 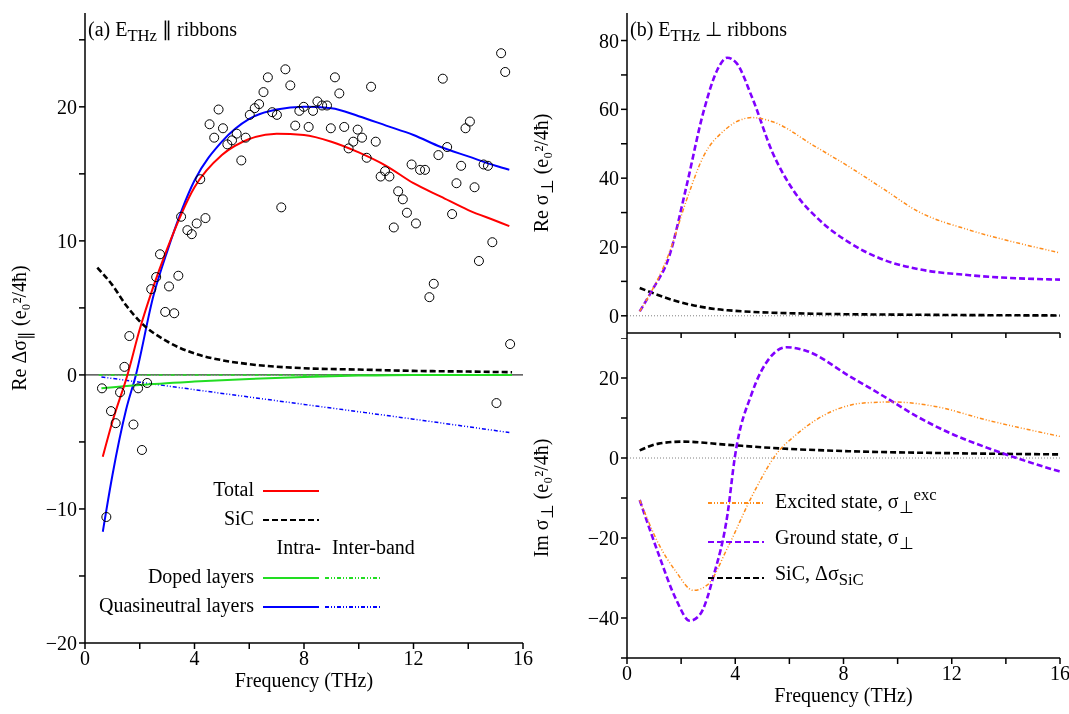 I want to click on chart-title: (b) E$_{THz}$ ⊥ ribbons, so click(x=709, y=31).